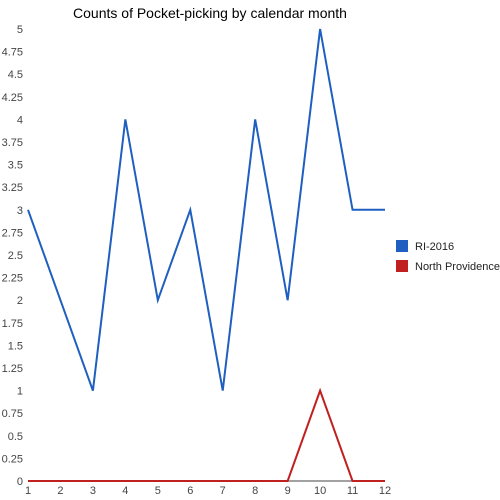 Image resolution: width=500 pixels, height=500 pixels. I want to click on y-tick-label: 2, so click(20, 301).